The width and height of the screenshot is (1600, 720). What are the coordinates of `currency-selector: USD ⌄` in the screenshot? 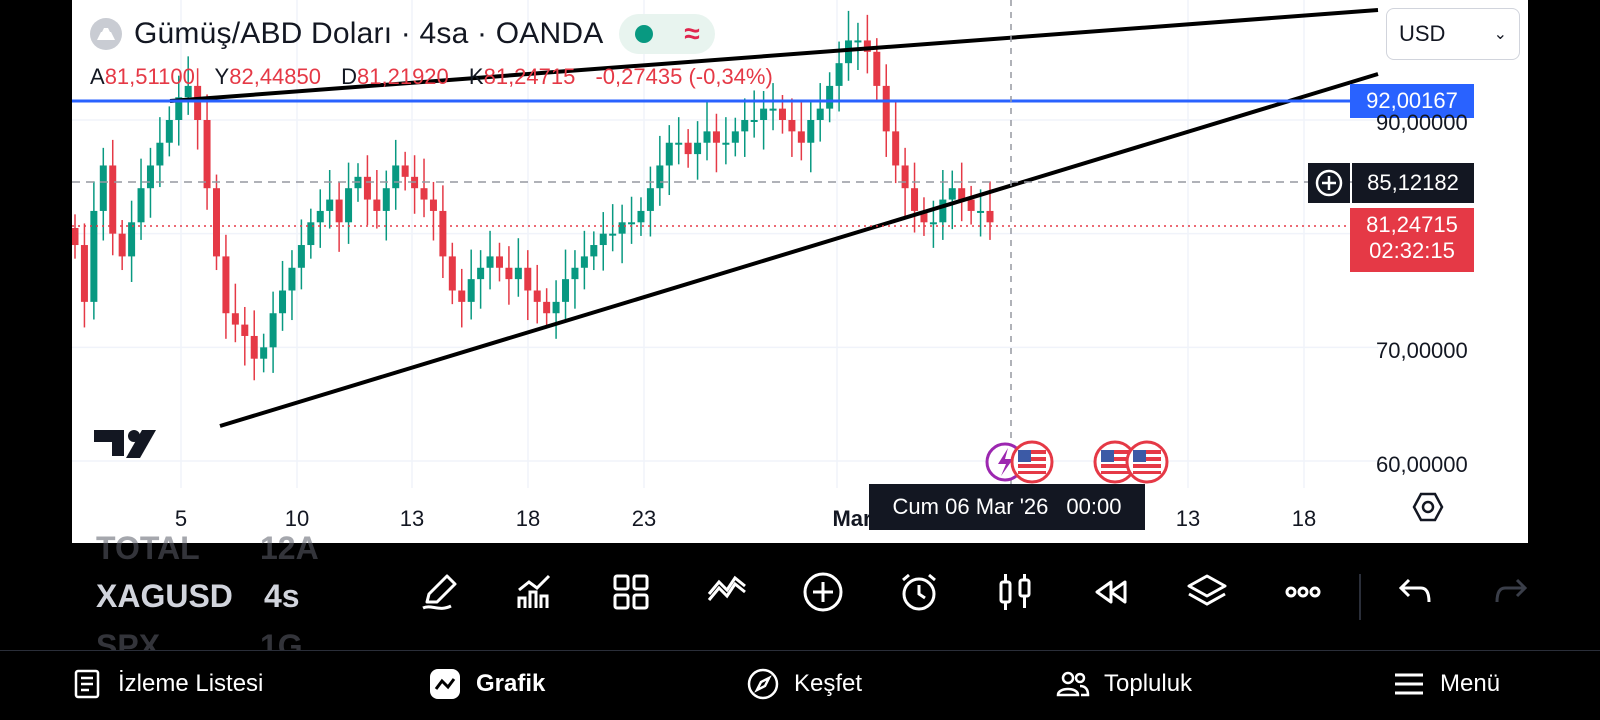 It's located at (1453, 34).